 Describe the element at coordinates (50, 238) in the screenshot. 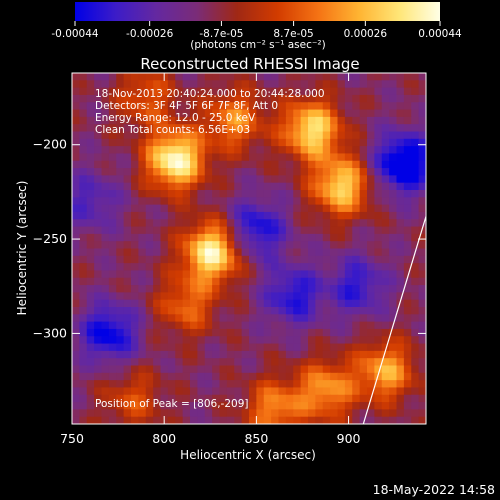

I see `y-tick-label: −250` at that location.